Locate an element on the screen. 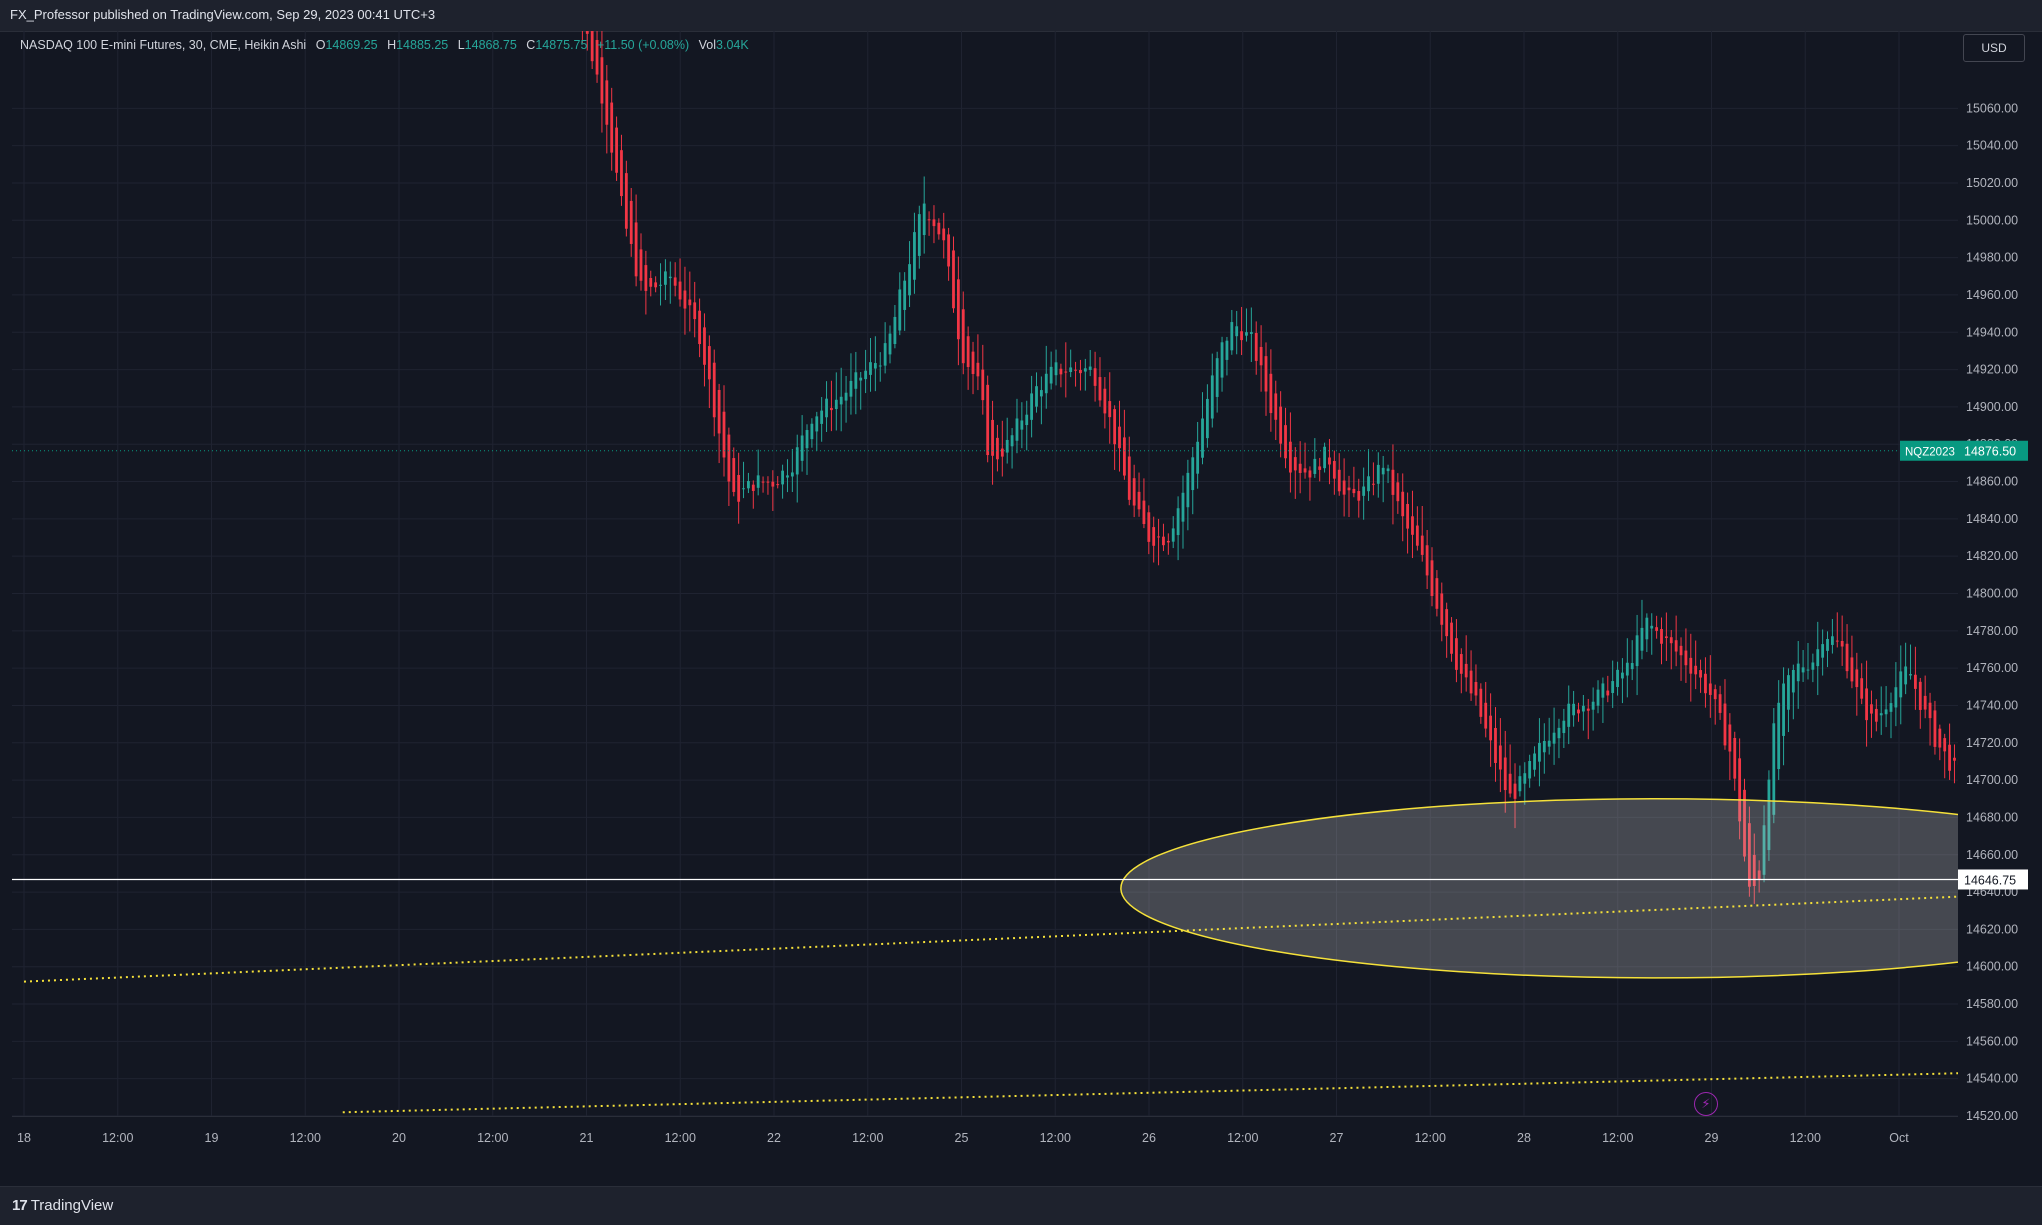  legend-volume: 3.04K is located at coordinates (732, 45).